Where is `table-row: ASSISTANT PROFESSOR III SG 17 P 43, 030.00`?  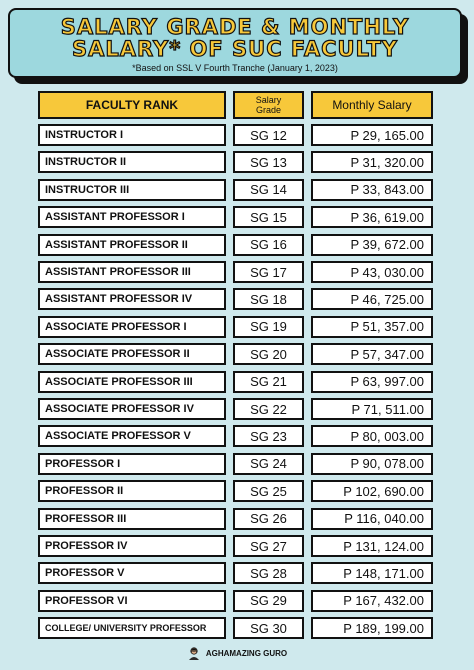
table-row: ASSISTANT PROFESSOR III SG 17 P 43, 030.00 is located at coordinates (235, 272).